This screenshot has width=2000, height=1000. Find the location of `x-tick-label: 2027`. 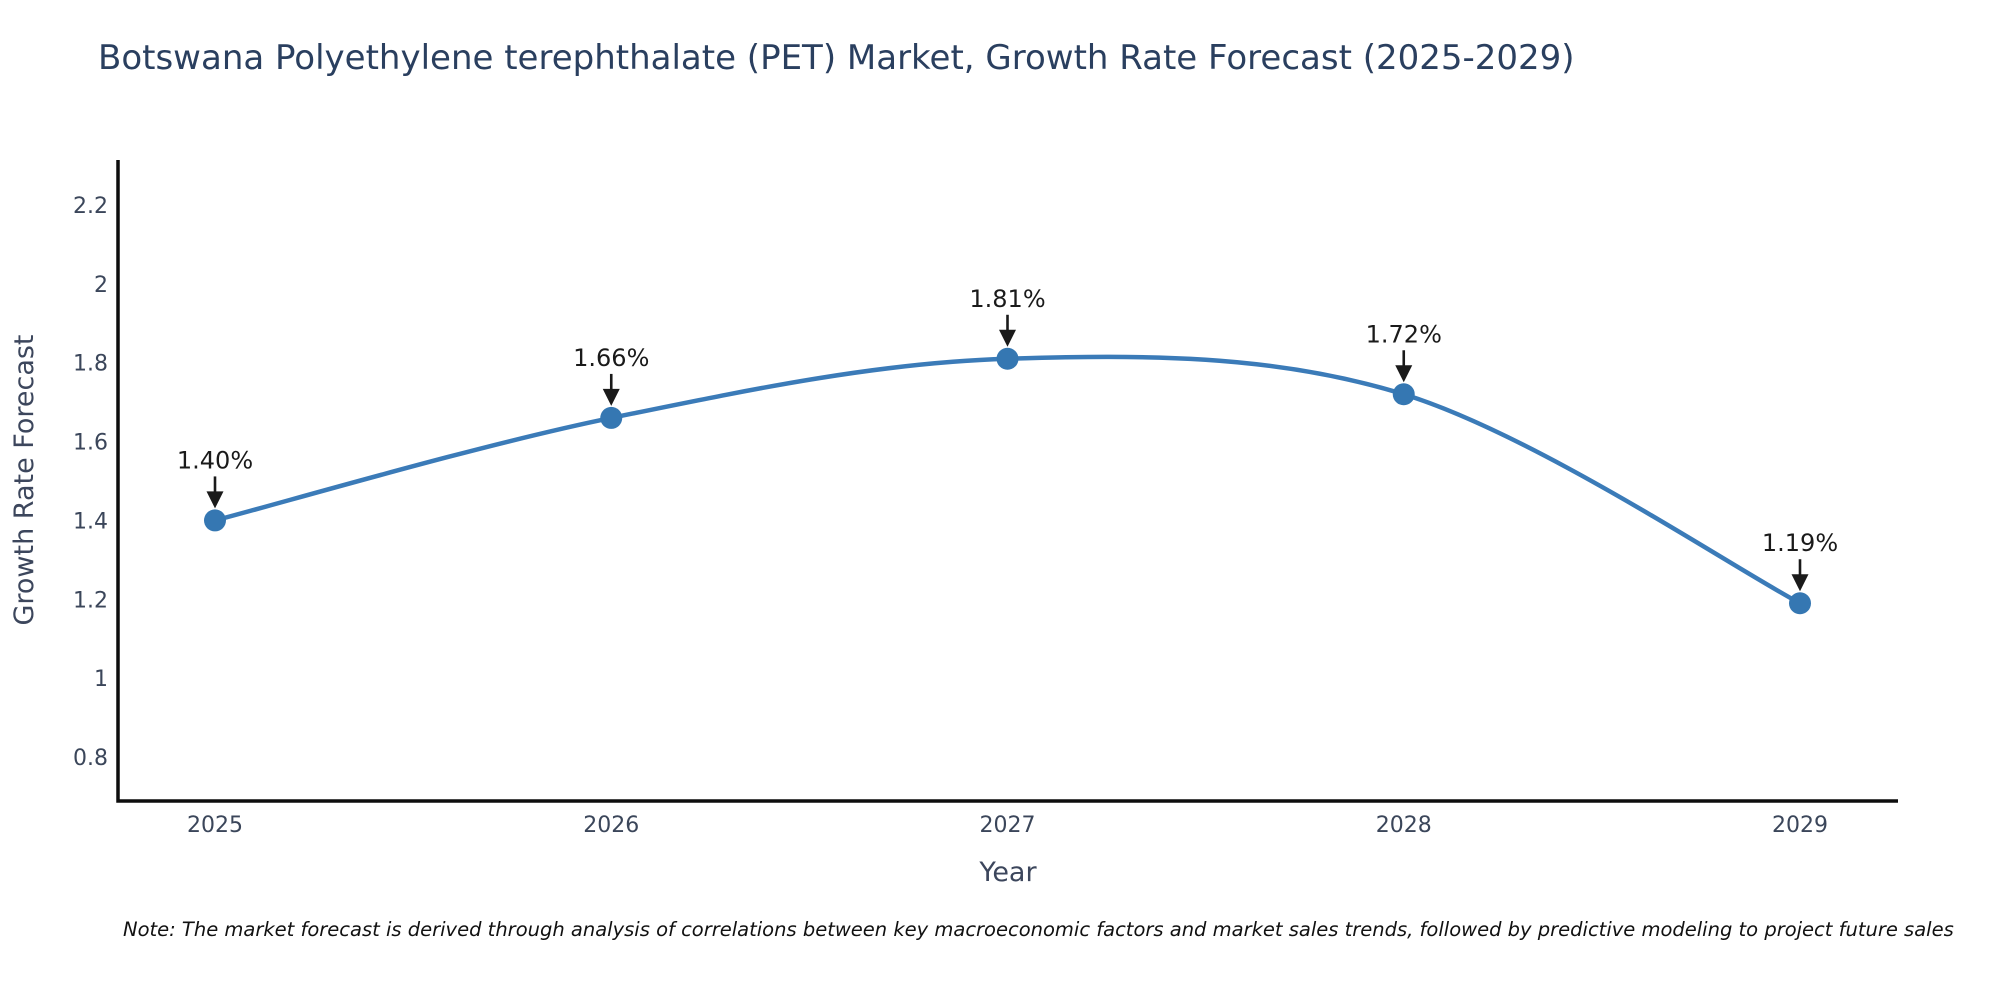

x-tick-label: 2027 is located at coordinates (1008, 825).